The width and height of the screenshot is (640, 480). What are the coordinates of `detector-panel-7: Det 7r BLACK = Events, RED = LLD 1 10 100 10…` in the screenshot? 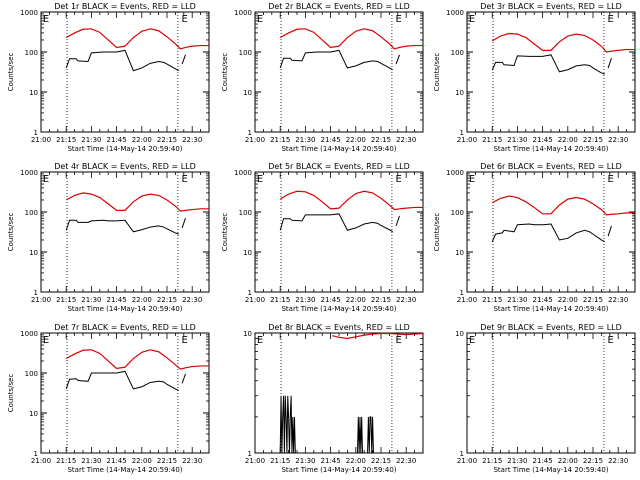 It's located at (108, 398).